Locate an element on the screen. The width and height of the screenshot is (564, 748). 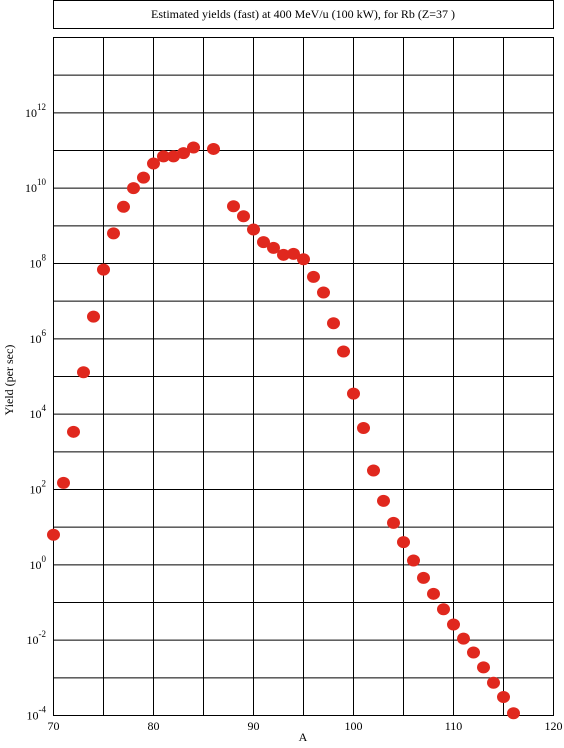
x-tick-label: 110 is located at coordinates (454, 726).